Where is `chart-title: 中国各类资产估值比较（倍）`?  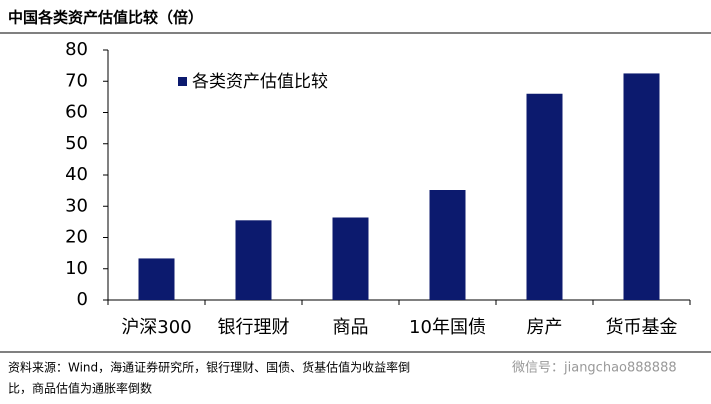 chart-title: 中国各类资产估值比较（倍） is located at coordinates (105, 18).